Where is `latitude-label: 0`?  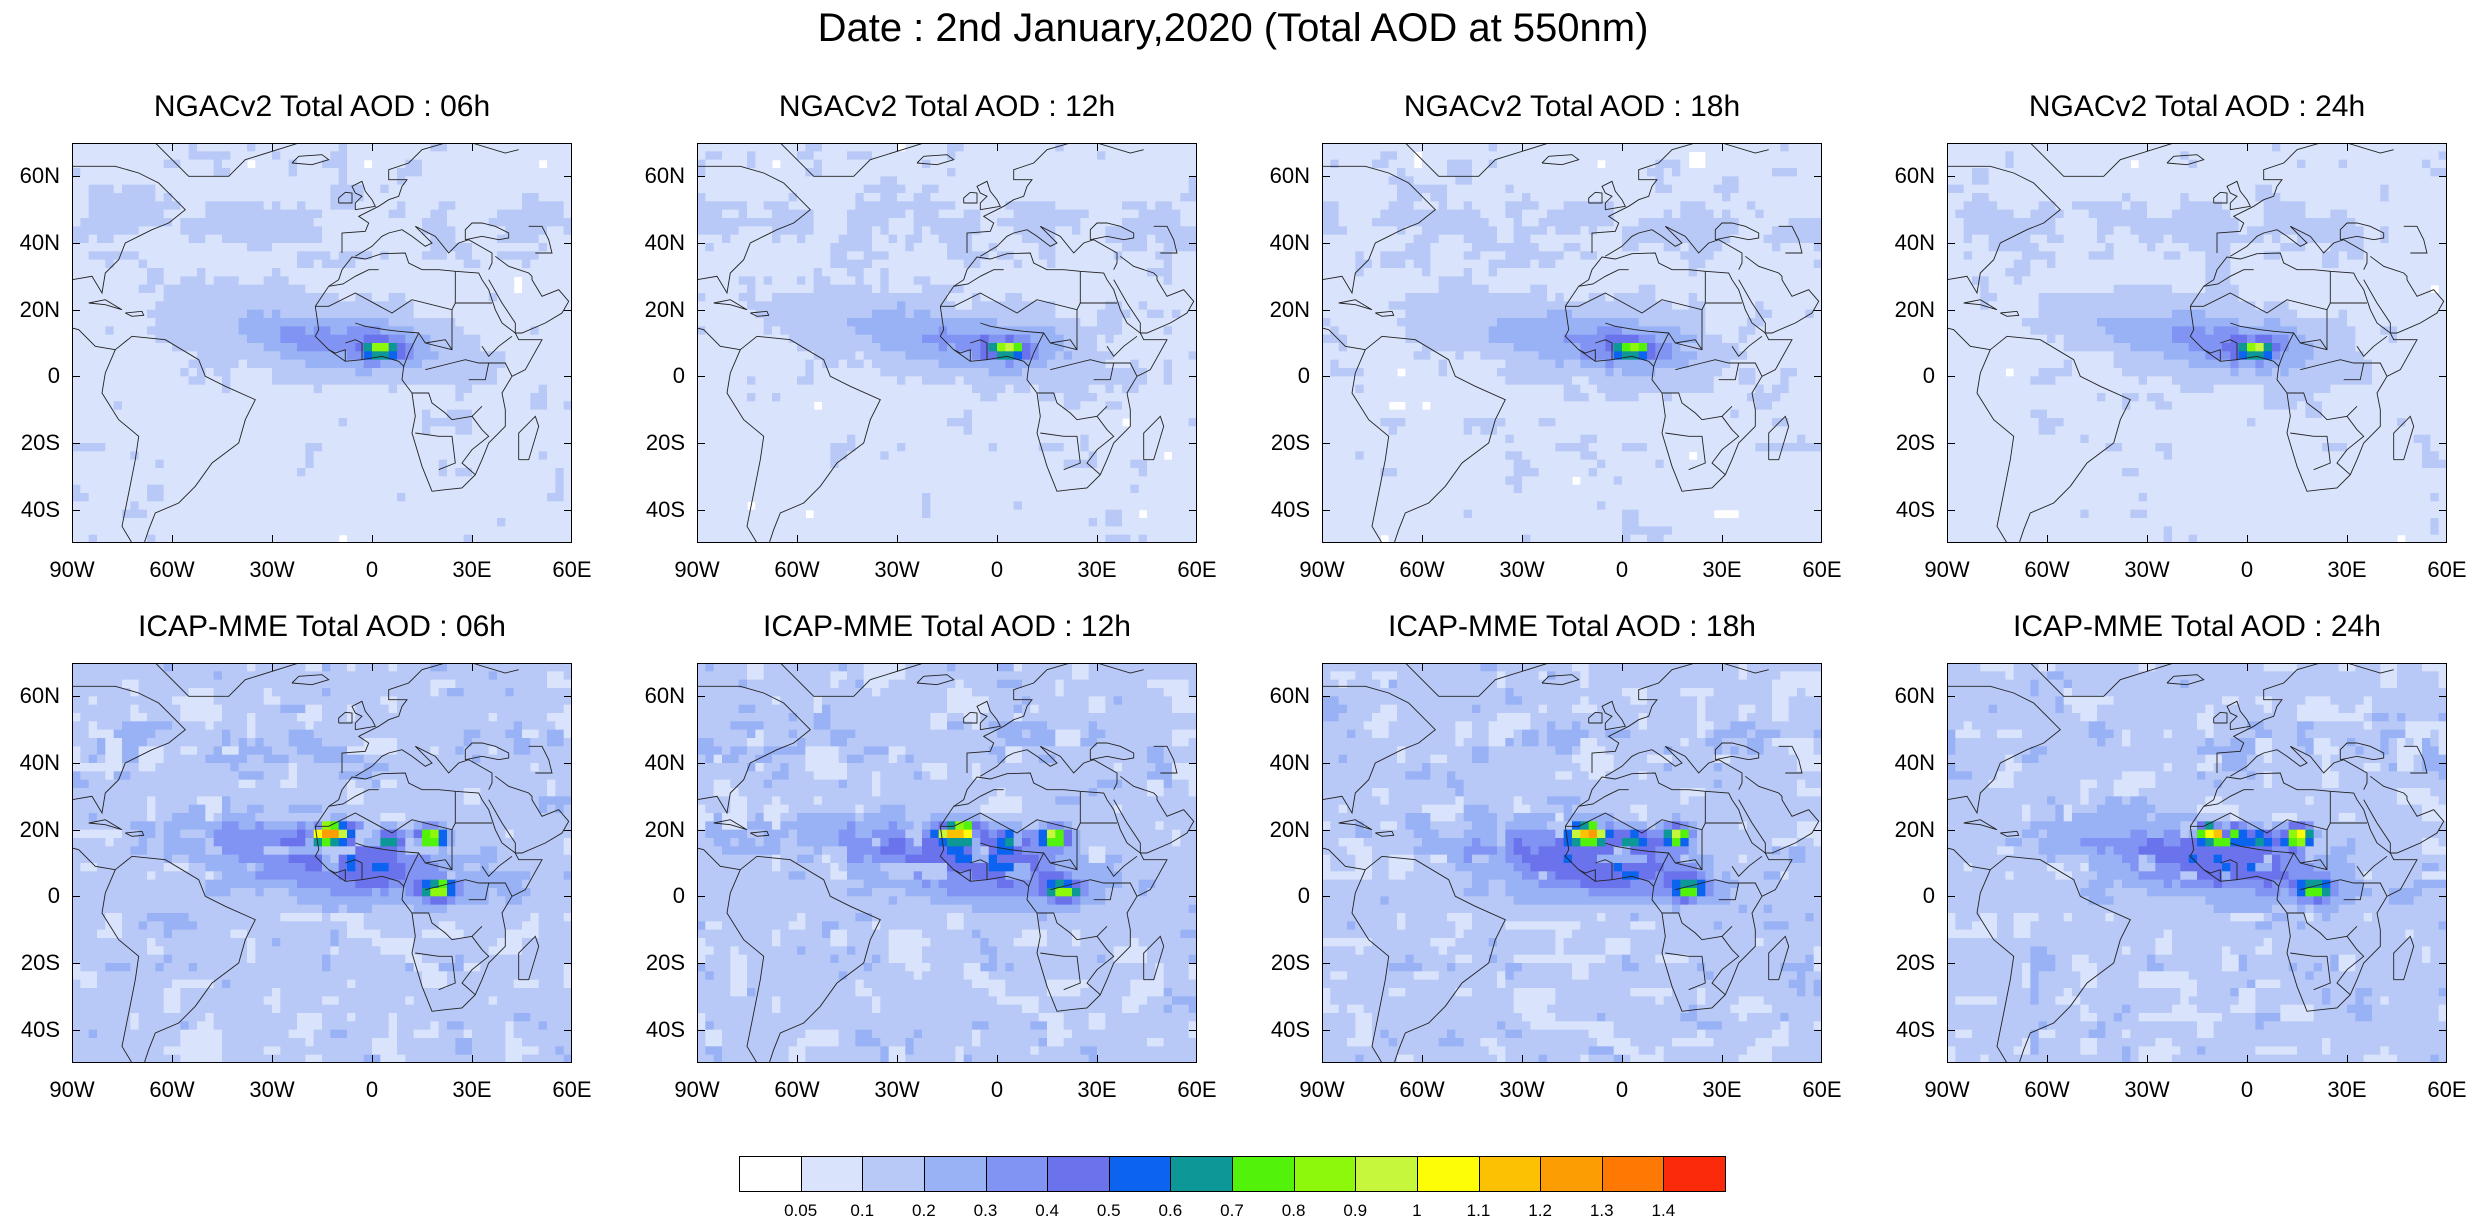 latitude-label: 0 is located at coordinates (655, 896).